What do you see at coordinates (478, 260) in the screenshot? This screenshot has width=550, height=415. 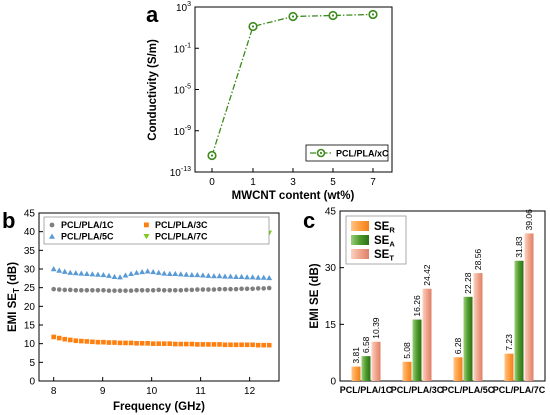 I see `panel-c-bar-value-label: 28.56` at bounding box center [478, 260].